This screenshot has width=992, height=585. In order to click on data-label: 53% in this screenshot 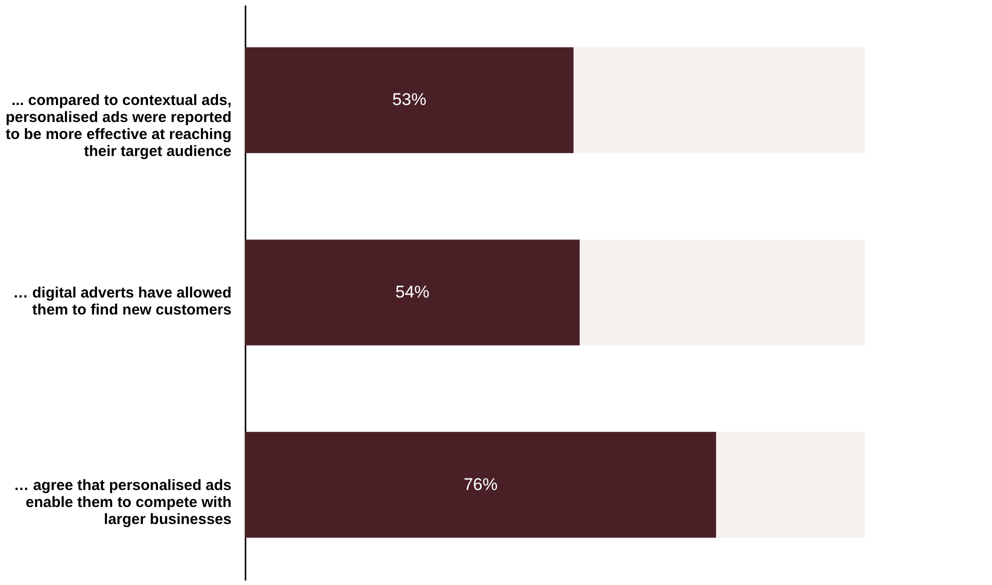, I will do `click(409, 100)`.